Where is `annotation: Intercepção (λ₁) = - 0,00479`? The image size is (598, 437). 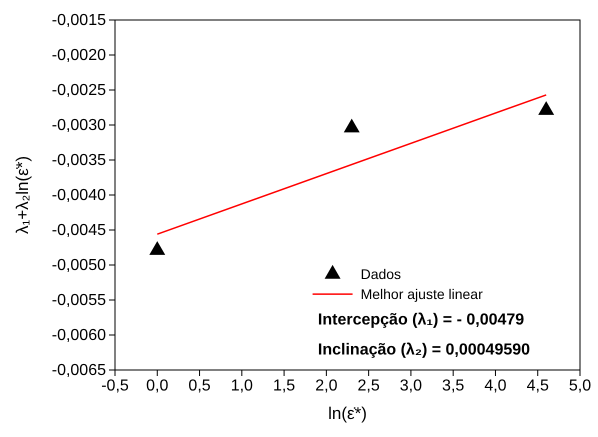 annotation: Intercepção (λ₁) = - 0,00479 is located at coordinates (421, 320).